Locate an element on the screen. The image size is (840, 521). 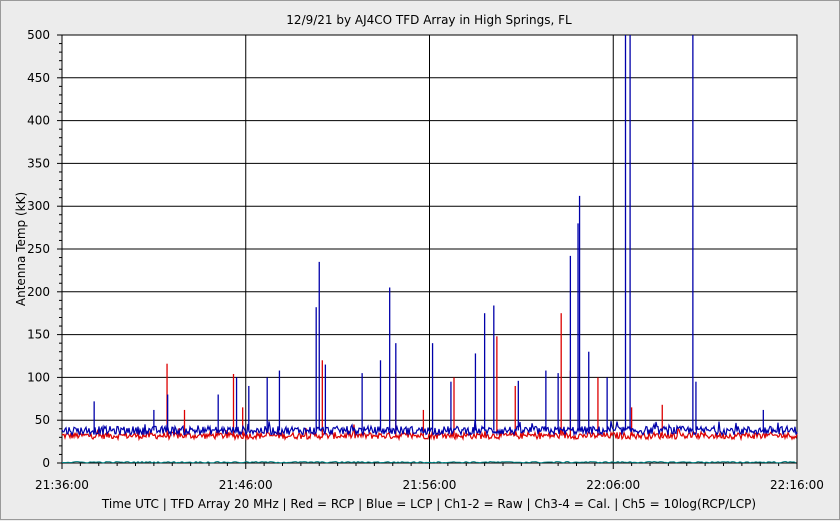
x-tick-label: 22:16:00 is located at coordinates (797, 485).